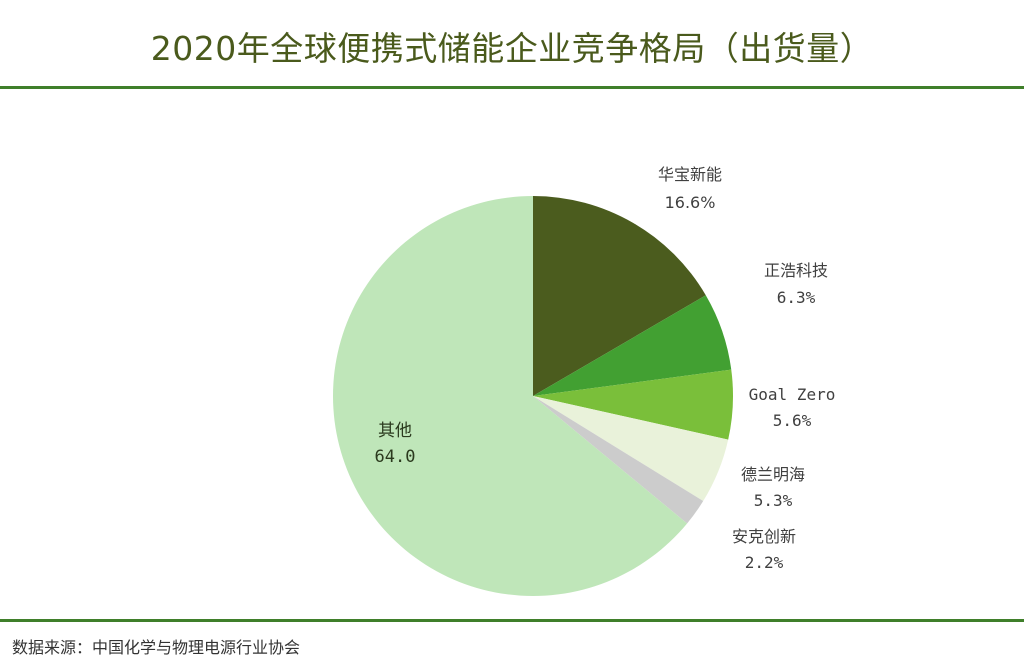 The width and height of the screenshot is (1024, 672). Describe the element at coordinates (764, 562) in the screenshot. I see `slice-value-label: 2.2%` at that location.